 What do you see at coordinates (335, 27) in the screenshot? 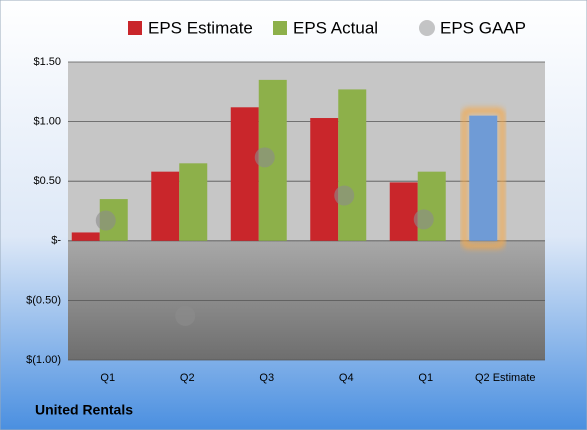
I see `legend-label: EPS Actual` at bounding box center [335, 27].